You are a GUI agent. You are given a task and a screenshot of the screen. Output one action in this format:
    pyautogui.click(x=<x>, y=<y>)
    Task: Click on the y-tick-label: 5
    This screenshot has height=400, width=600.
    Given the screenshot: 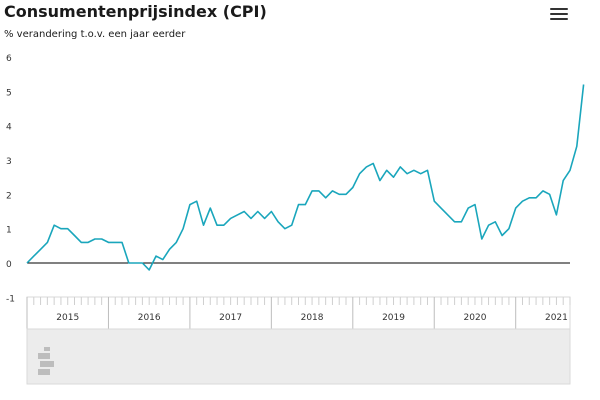 What is the action you would take?
    pyautogui.click(x=9, y=93)
    